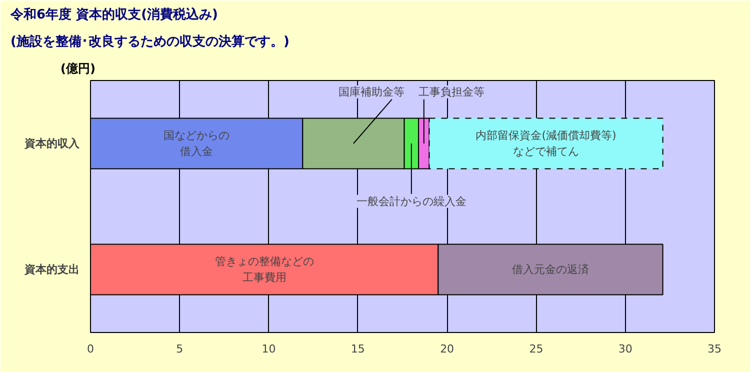  What do you see at coordinates (371, 91) in the screenshot?
I see `series-label: 国庫補助金等` at bounding box center [371, 91].